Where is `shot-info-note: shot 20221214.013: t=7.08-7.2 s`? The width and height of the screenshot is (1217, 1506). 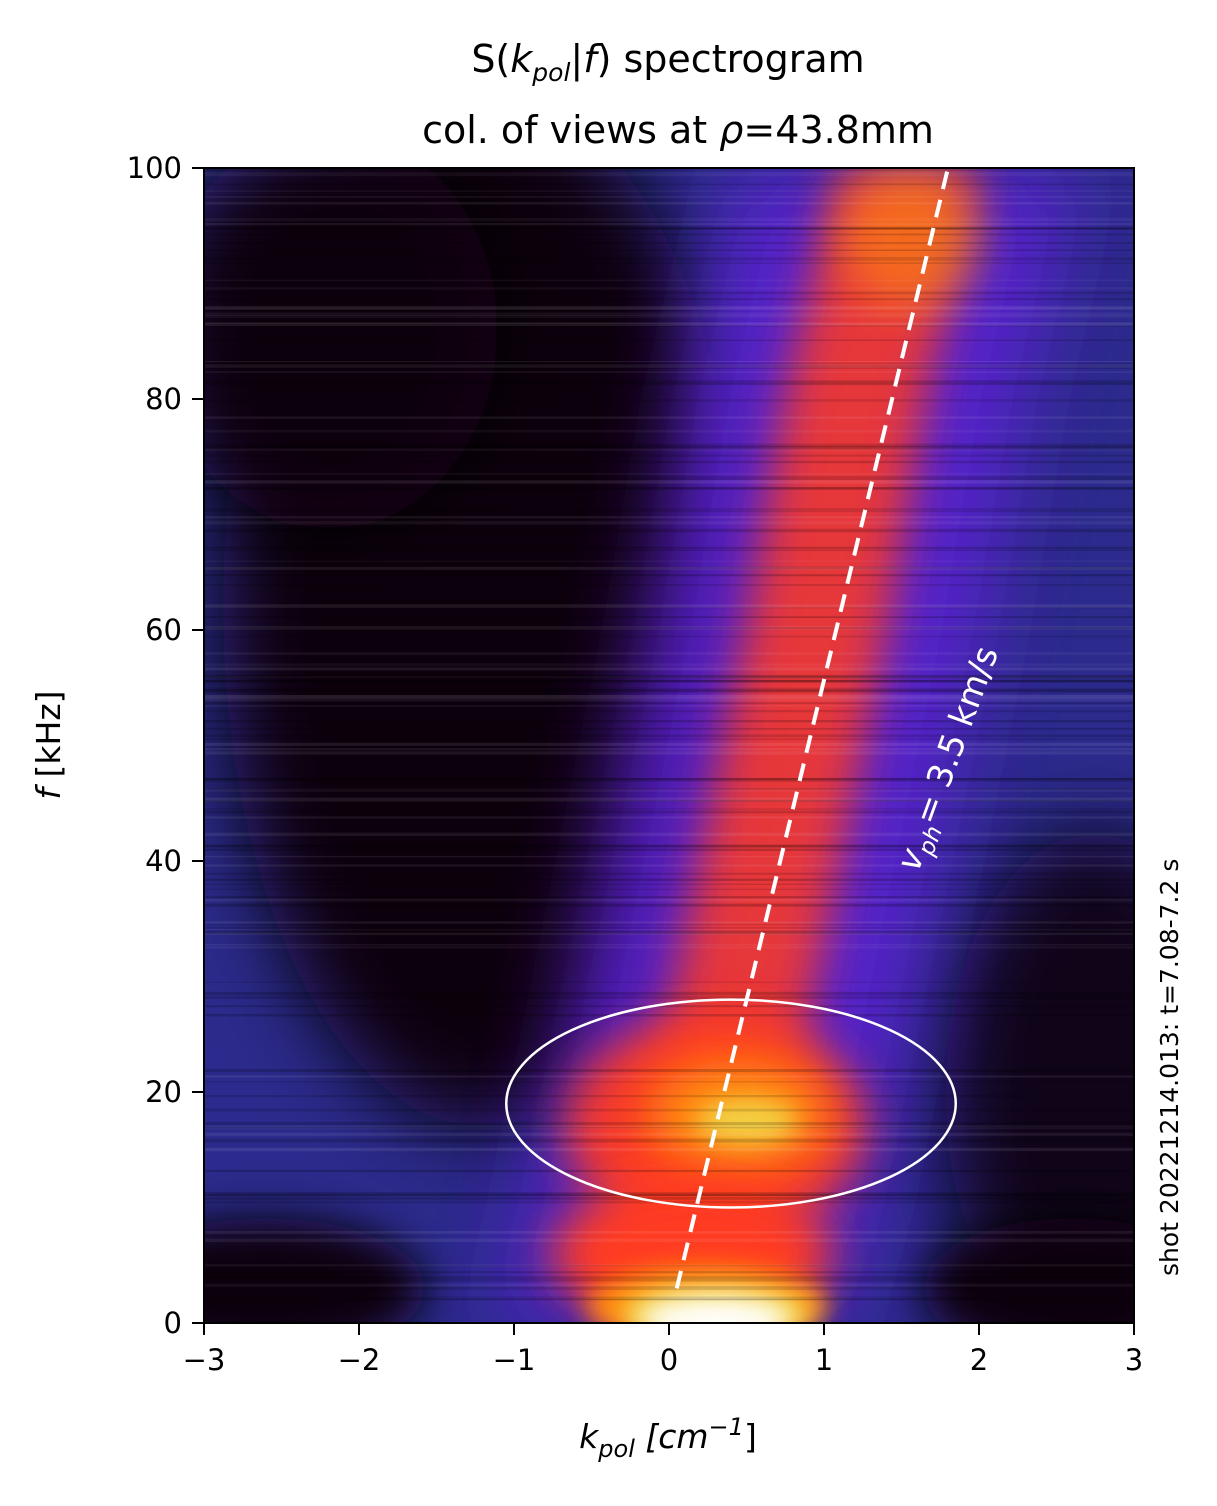 shot-info-note: shot 20221214.013: t=7.08-7.2 s is located at coordinates (1169, 1067).